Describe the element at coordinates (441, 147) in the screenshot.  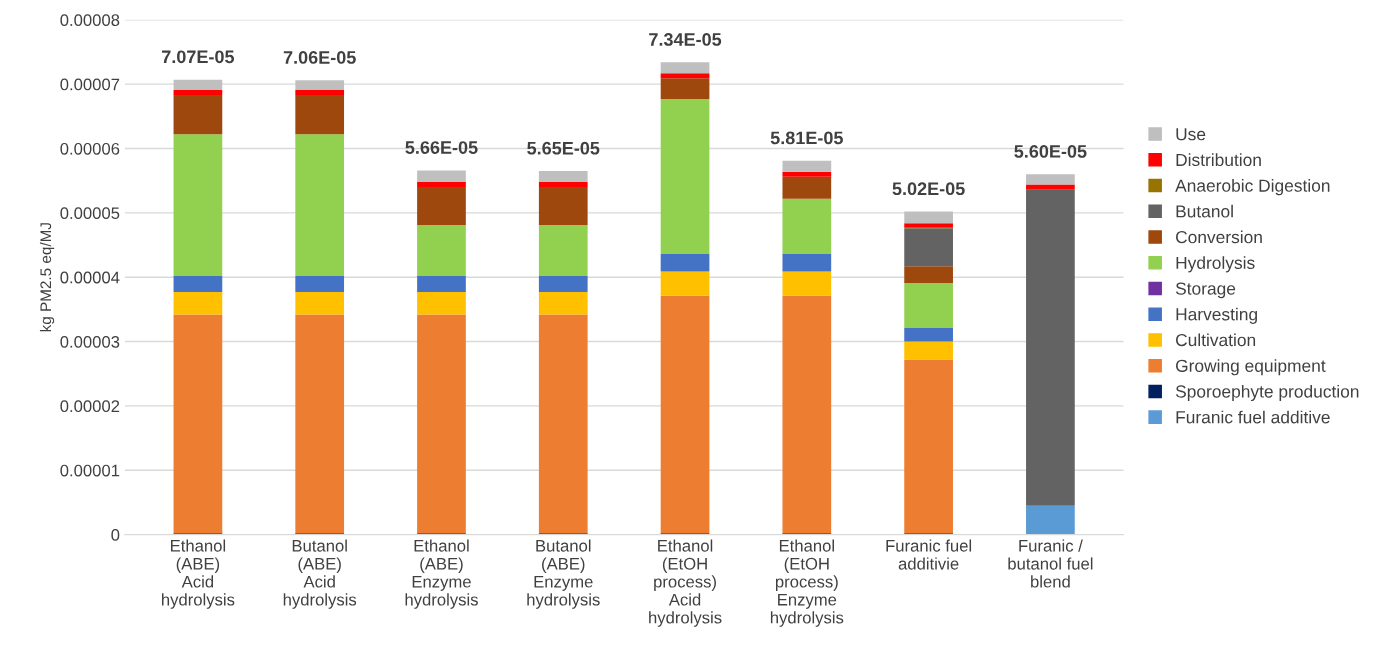
I see `total-label: 5.66E-05` at that location.